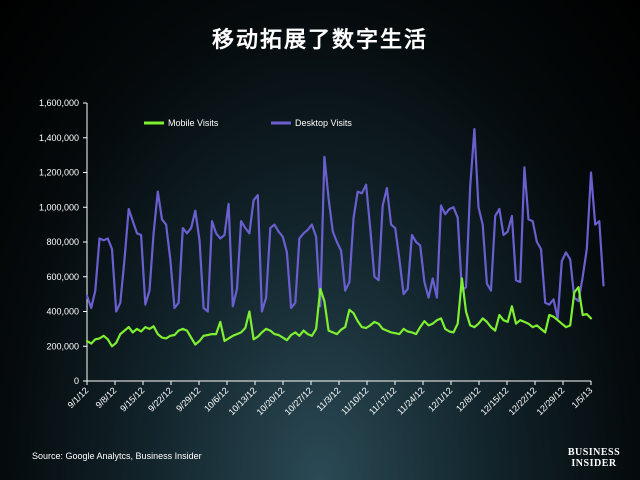 The height and width of the screenshot is (480, 640). What do you see at coordinates (76, 381) in the screenshot?
I see `y-tick-label: 0` at bounding box center [76, 381].